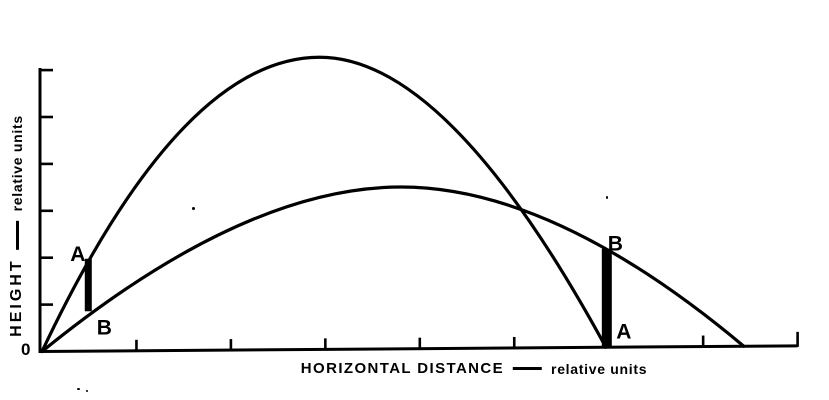  I want to click on x-axis-title-dash, so click(528, 368).